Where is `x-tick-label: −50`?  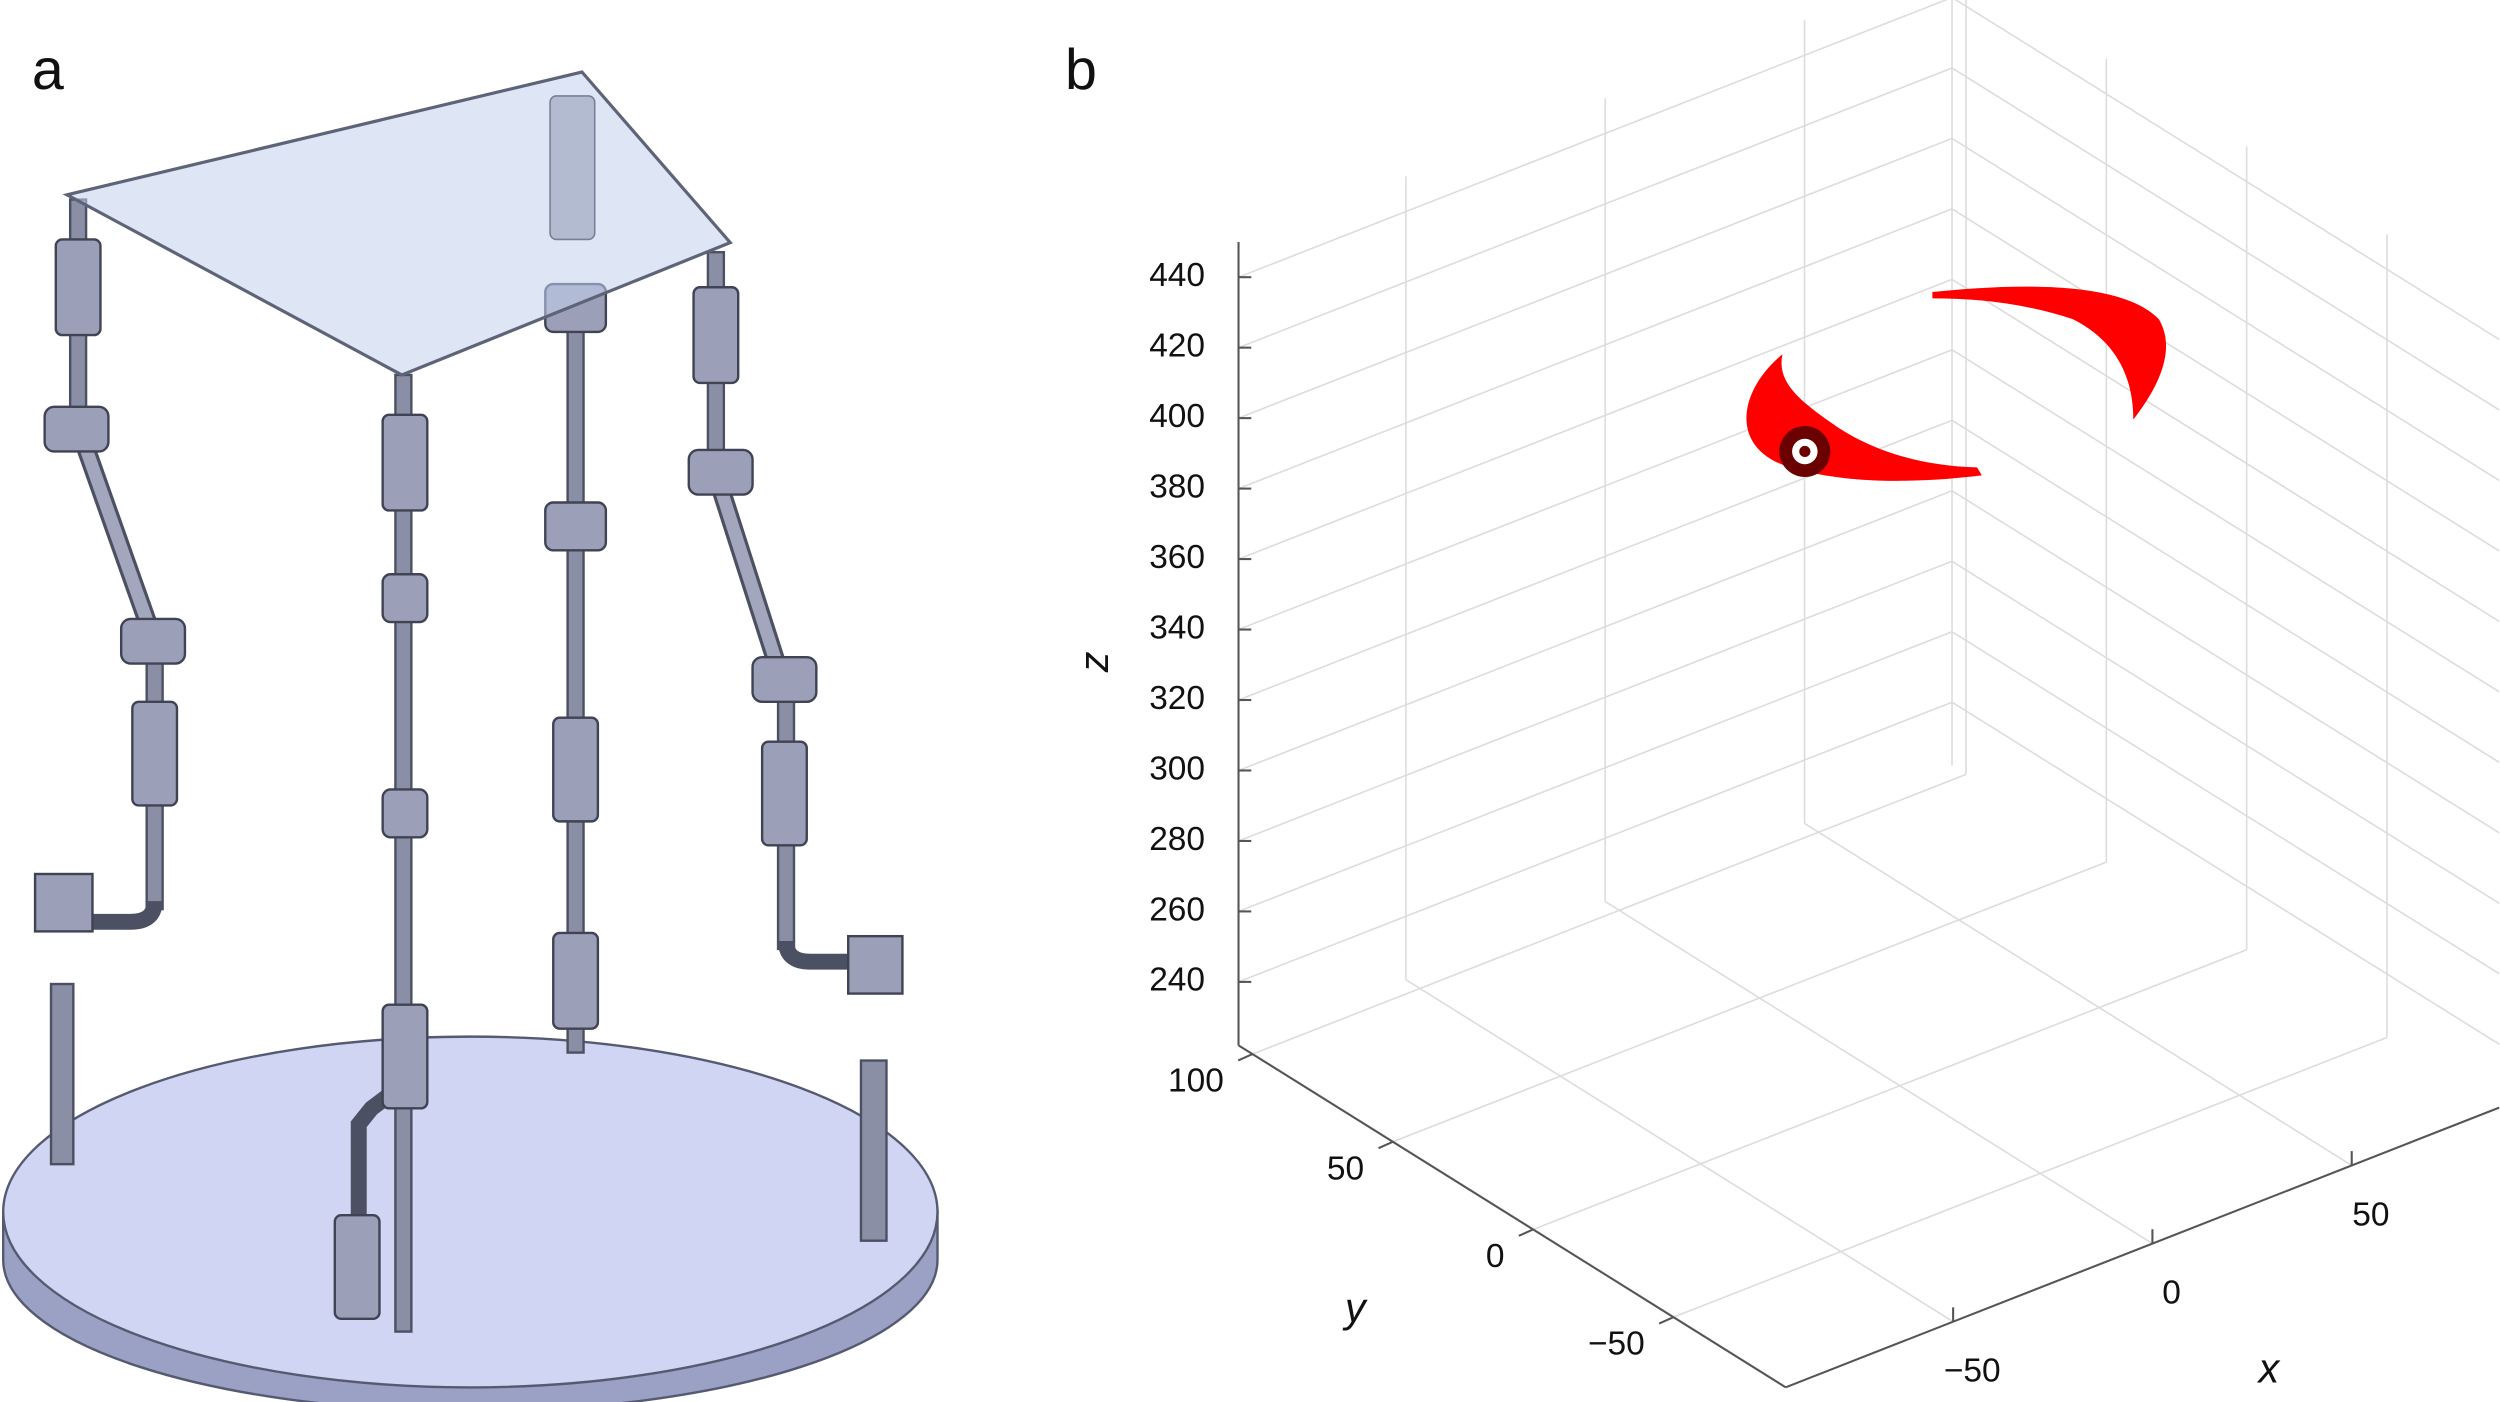 x-tick-label: −50 is located at coordinates (1972, 1371).